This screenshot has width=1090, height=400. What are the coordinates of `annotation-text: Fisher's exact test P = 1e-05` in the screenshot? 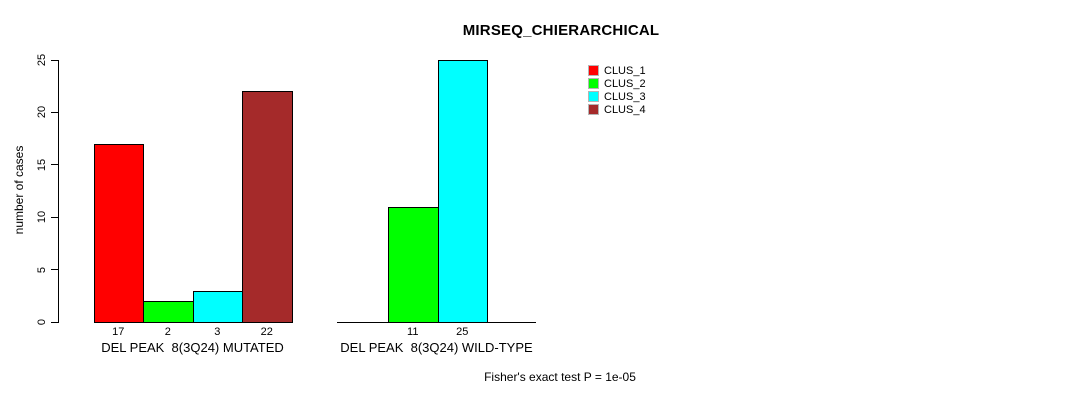 It's located at (560, 377).